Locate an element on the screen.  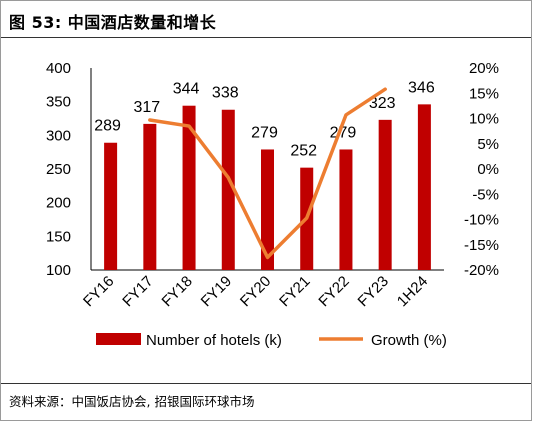
x-tick-label: FY21 is located at coordinates (294, 291).